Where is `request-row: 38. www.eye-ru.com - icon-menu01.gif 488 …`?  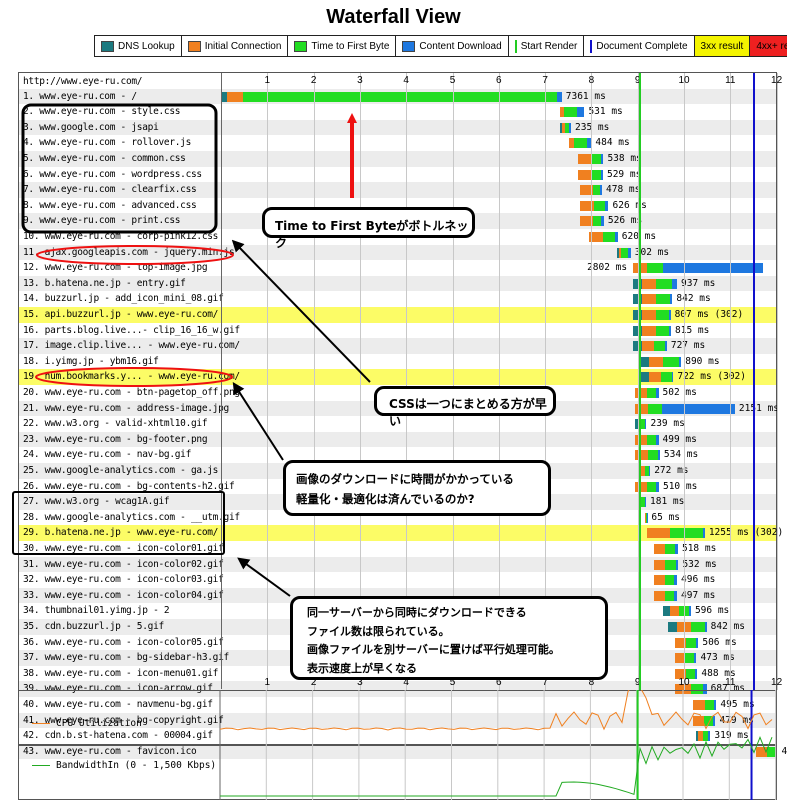 request-row: 38. www.eye-ru.com - icon-menu01.gif 488 … is located at coordinates (397, 674).